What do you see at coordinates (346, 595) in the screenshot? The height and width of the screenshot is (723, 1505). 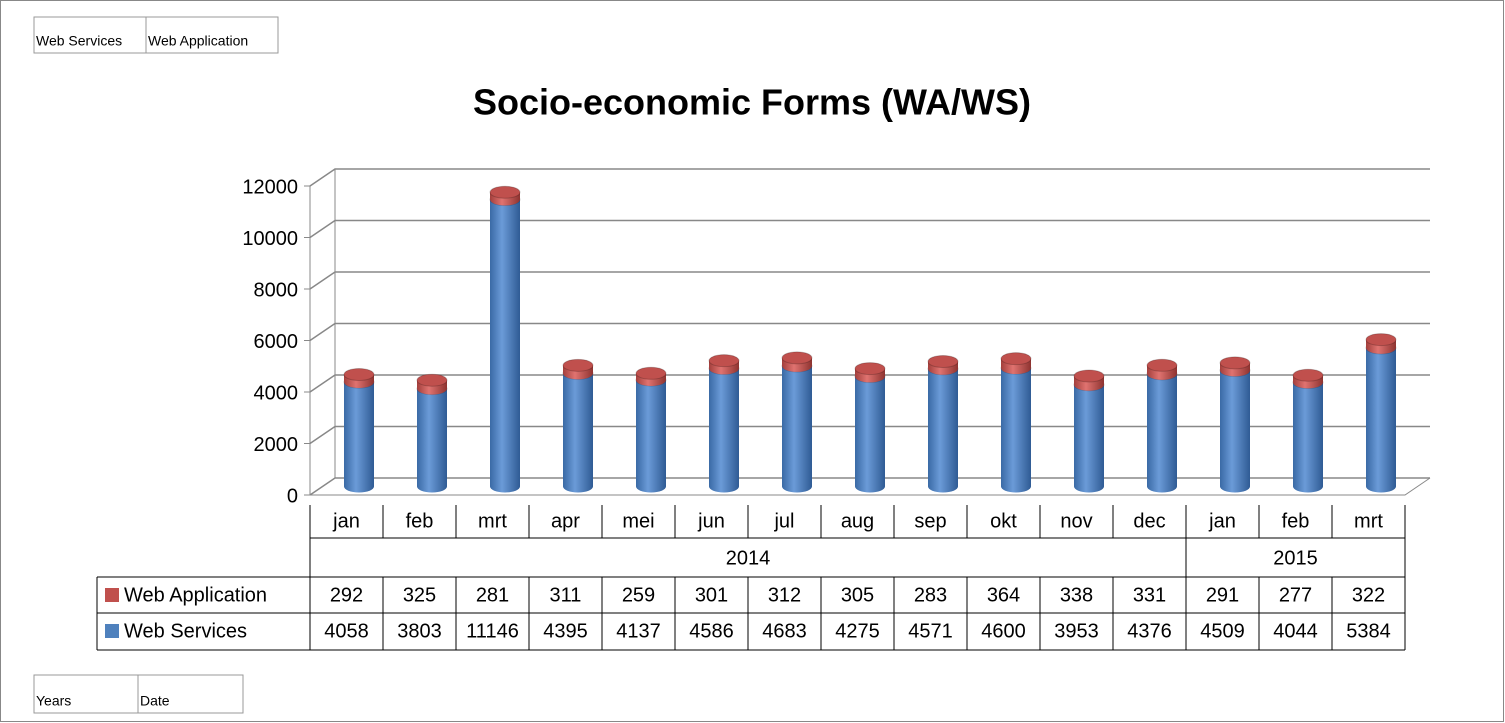 I see `table-value: 292` at bounding box center [346, 595].